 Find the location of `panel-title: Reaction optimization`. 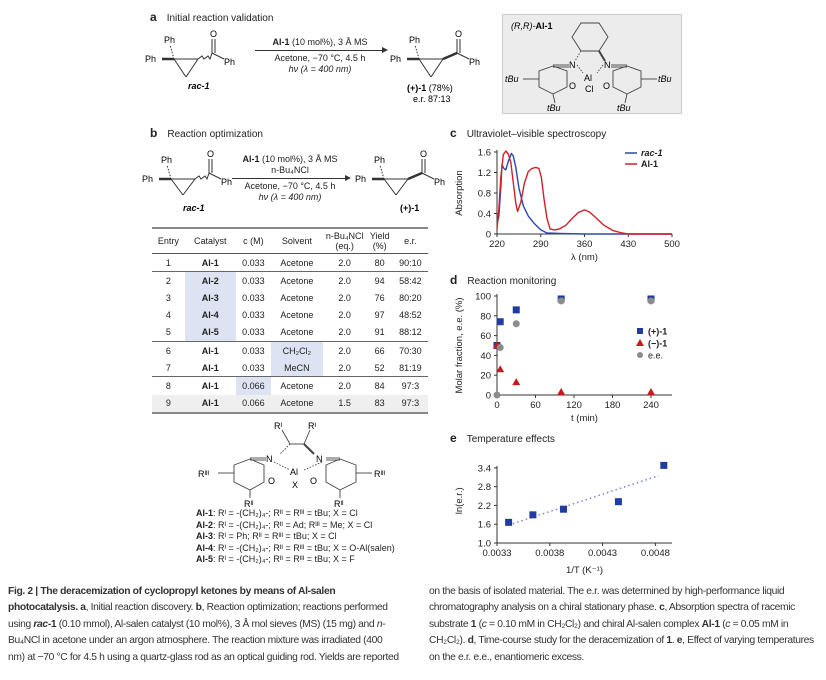

panel-title: Reaction optimization is located at coordinates (215, 134).